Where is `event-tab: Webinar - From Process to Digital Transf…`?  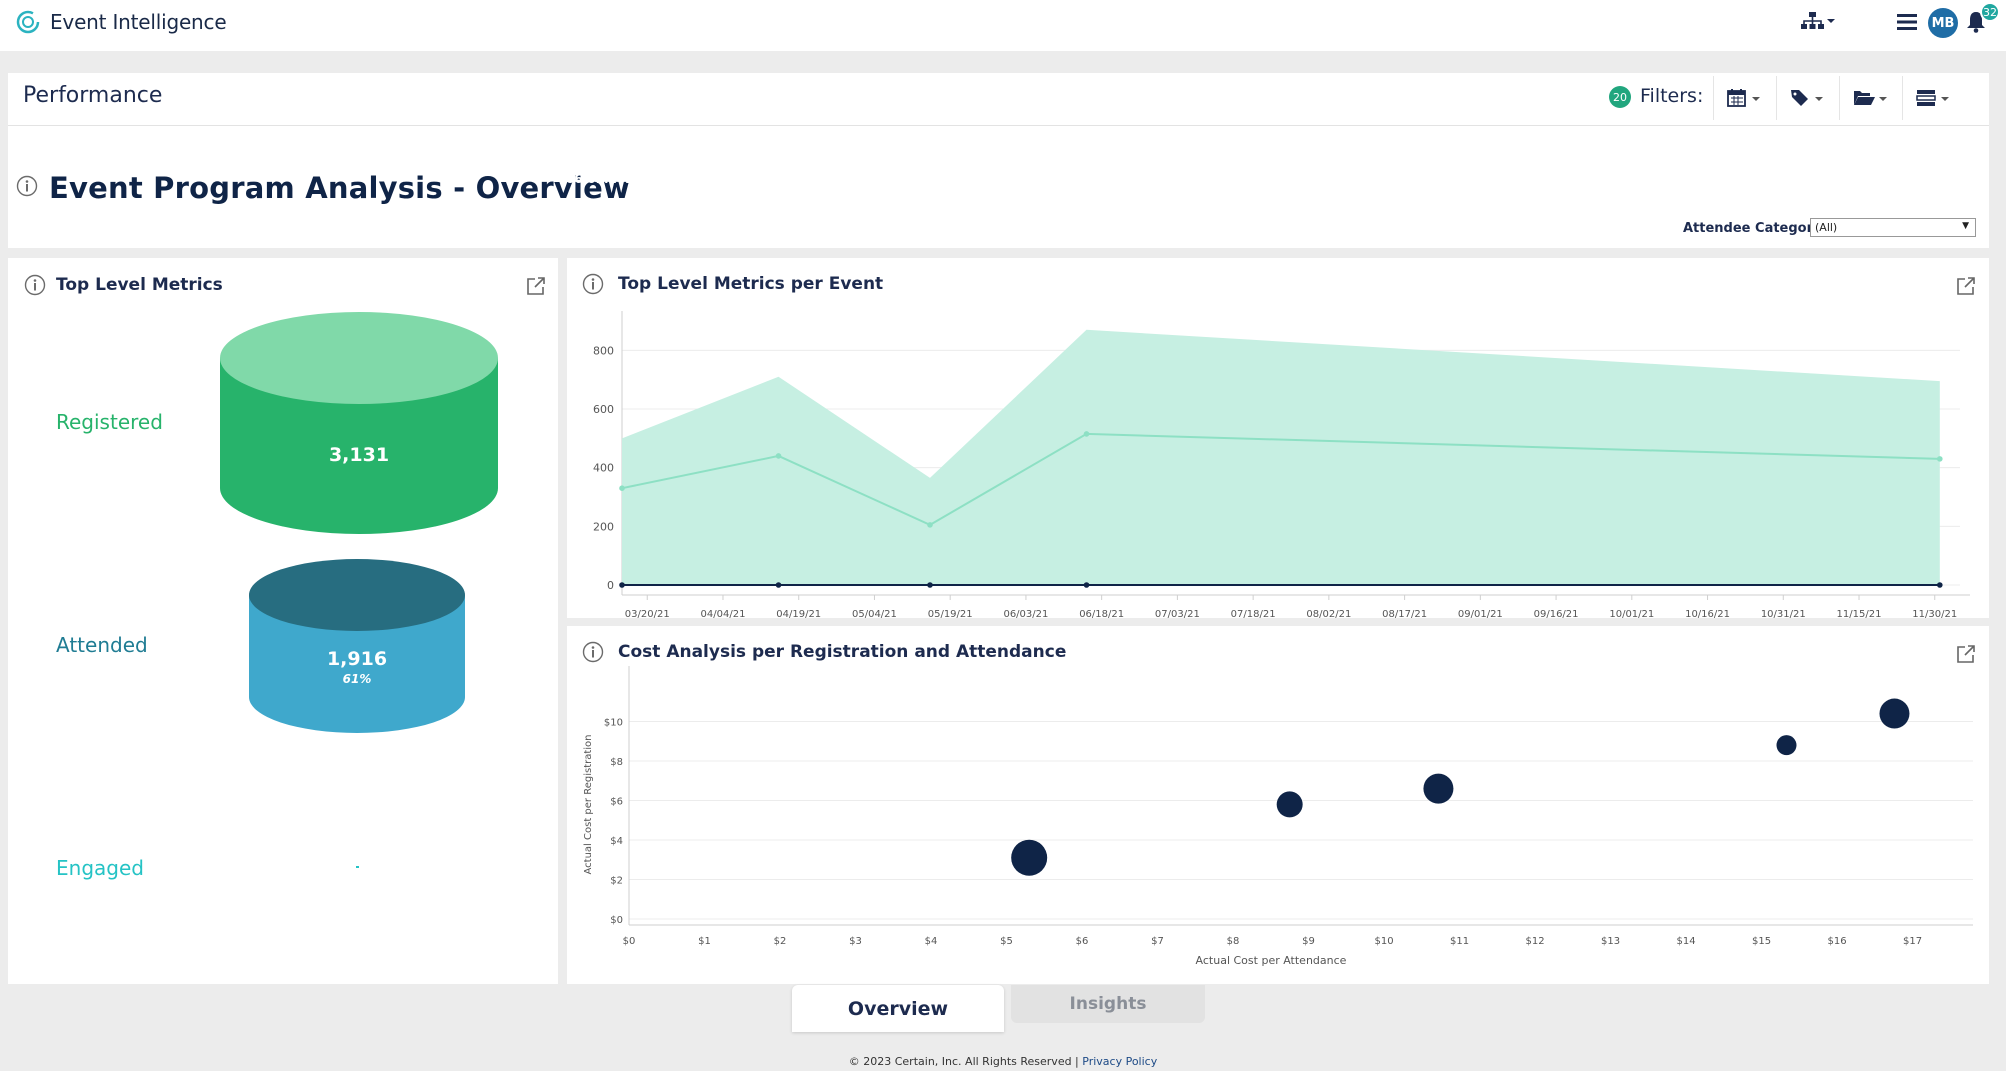 event-tab: Webinar - From Process to Digital Transf… is located at coordinates (752, 172).